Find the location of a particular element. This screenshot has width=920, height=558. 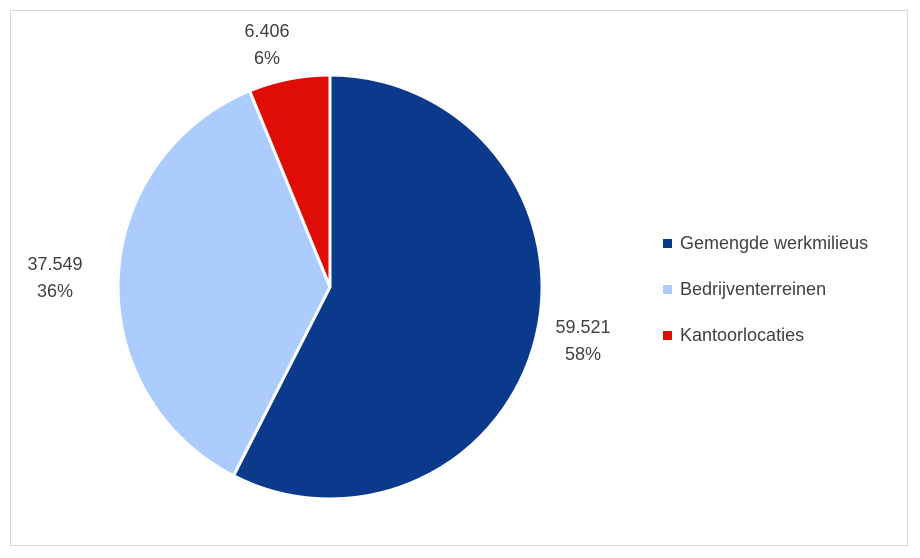

legend-item-gemengde-werkmilieus: Gemengde werkmilieus is located at coordinates (765, 243).